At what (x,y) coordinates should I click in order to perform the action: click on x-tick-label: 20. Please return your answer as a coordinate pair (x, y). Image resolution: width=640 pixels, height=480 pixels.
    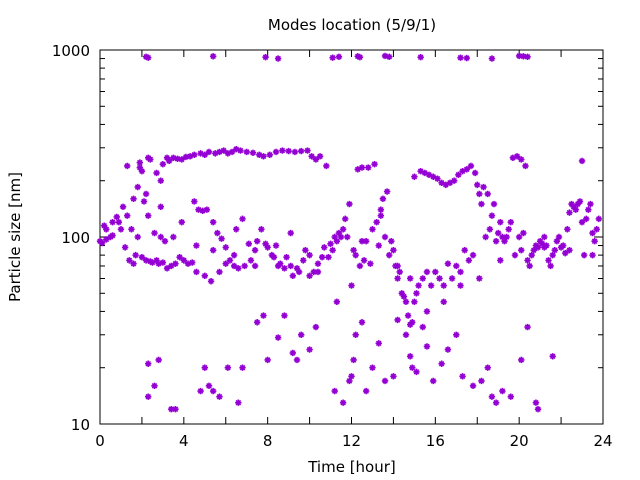
    Looking at the image, I should click on (519, 441).